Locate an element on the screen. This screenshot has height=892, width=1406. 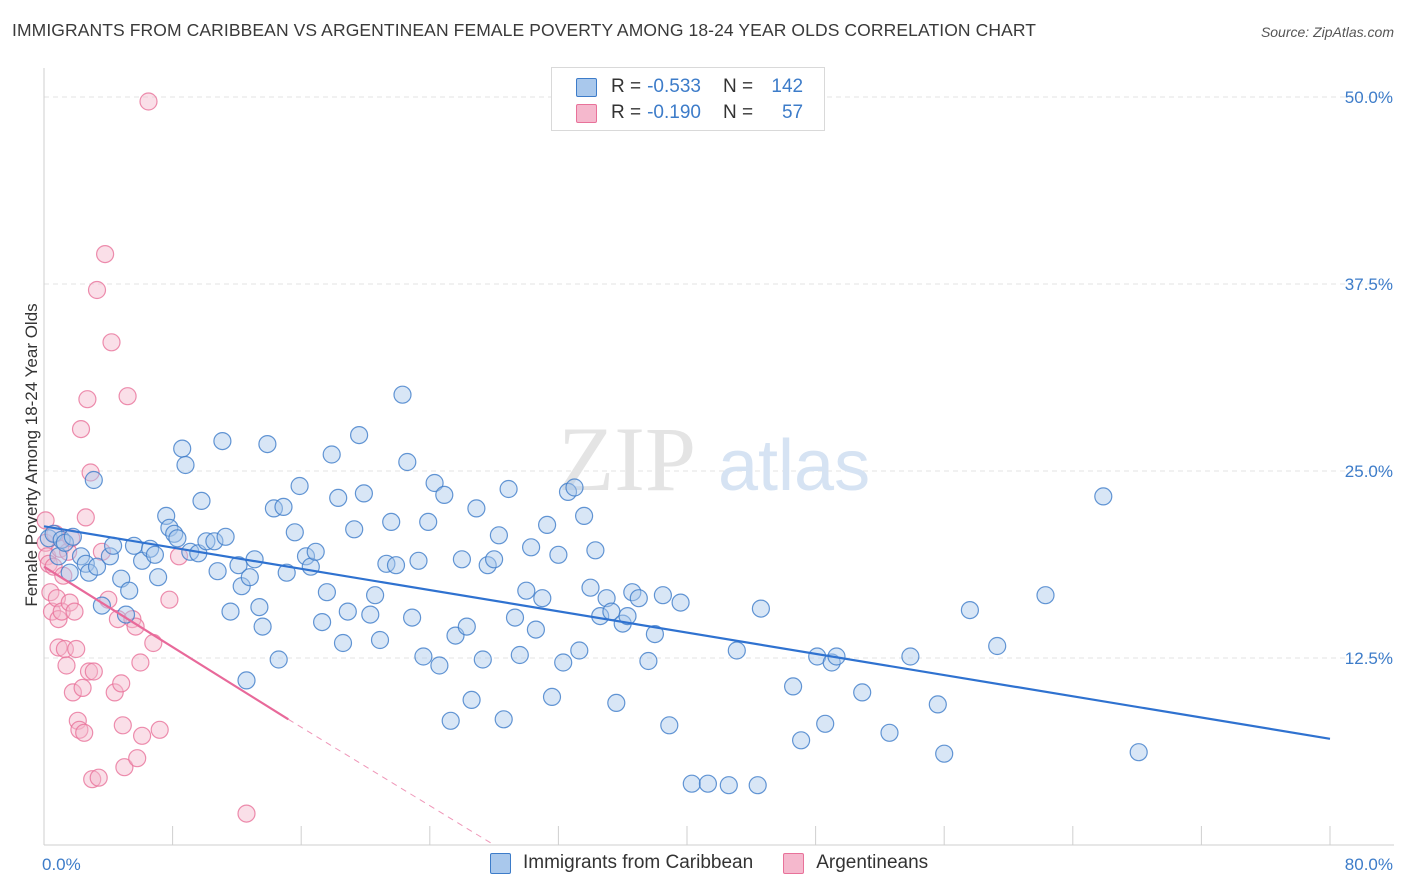
trend-line-argentineans-extension is located at coordinates (391, 782).